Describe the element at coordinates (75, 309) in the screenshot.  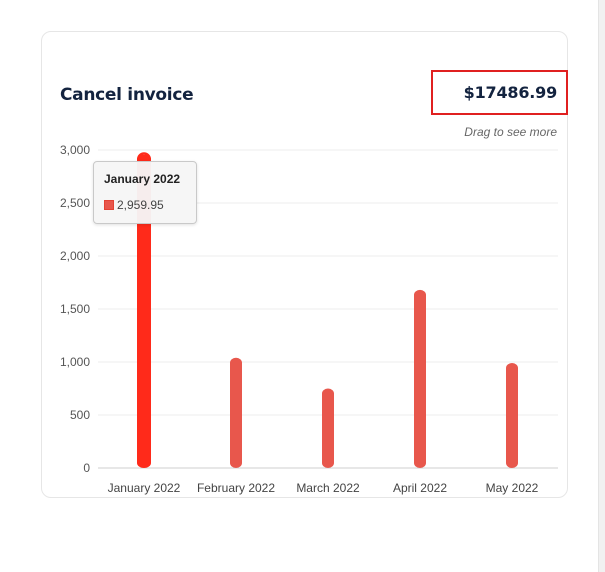
I see `y-tick-label: 1,500` at that location.